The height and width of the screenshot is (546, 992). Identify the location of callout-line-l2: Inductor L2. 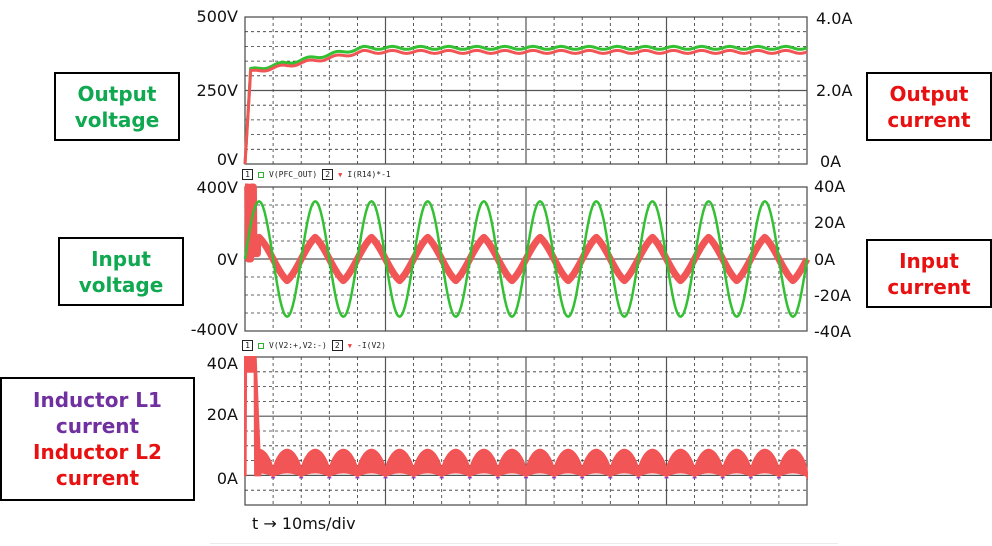
(97, 452).